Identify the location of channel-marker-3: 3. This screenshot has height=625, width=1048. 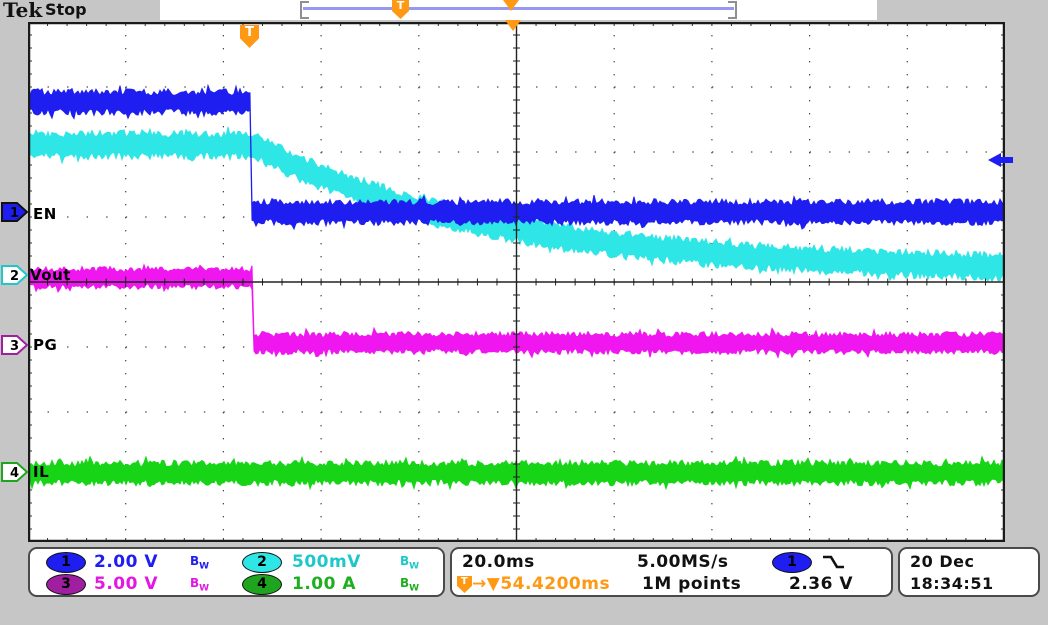
(15, 345).